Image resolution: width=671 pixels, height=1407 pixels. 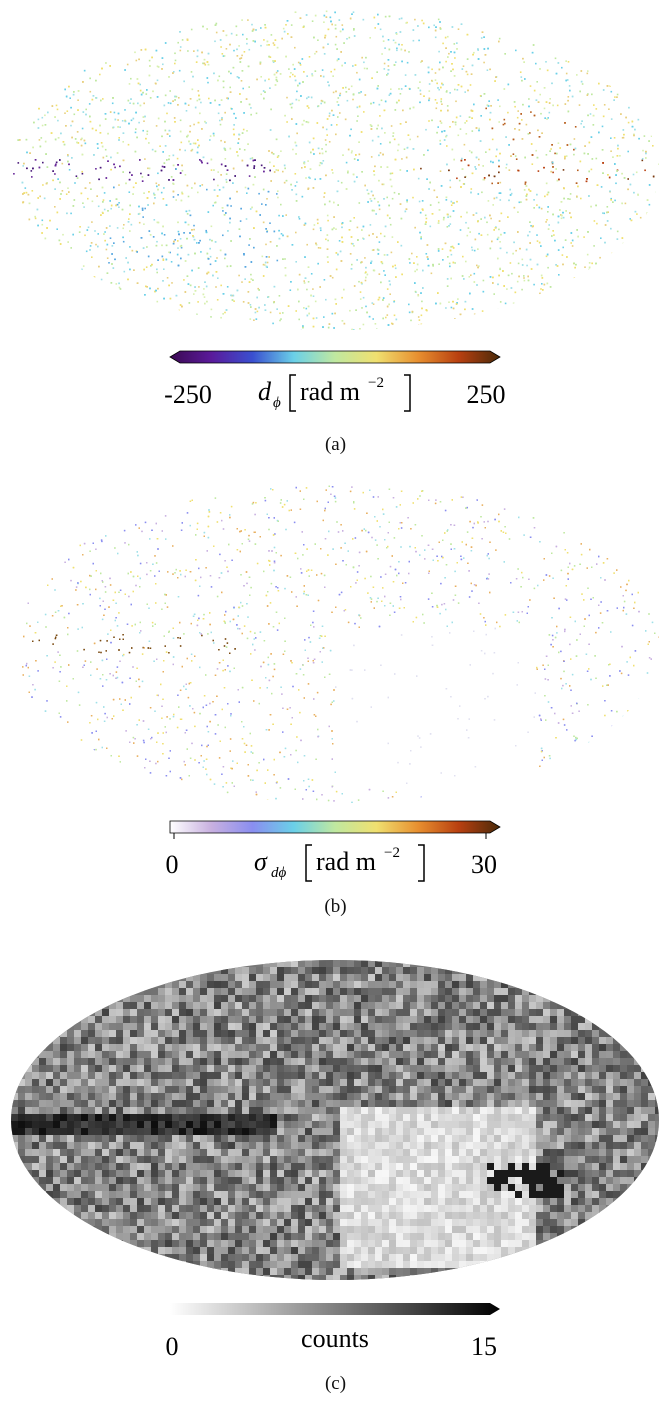 I want to click on colorbar-c: 0 counts 15, so click(x=333, y=1332).